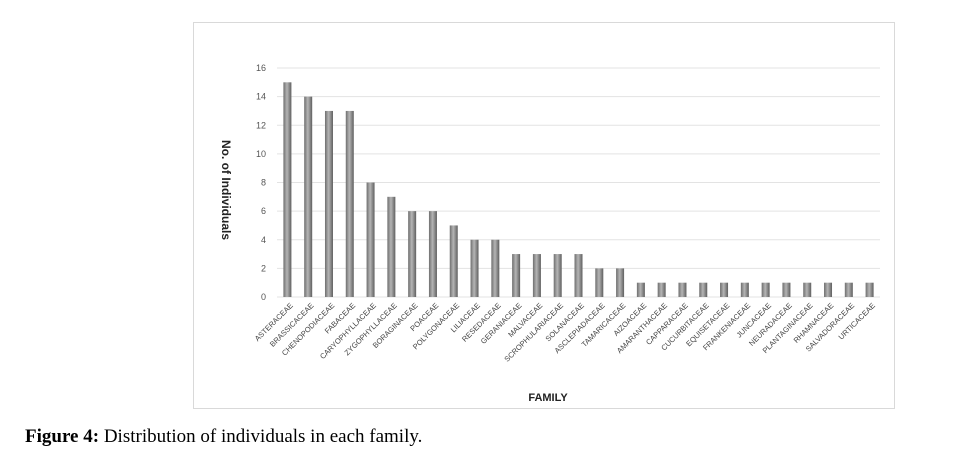  Describe the element at coordinates (370, 239) in the screenshot. I see `bar-caryophyllaceae` at that location.